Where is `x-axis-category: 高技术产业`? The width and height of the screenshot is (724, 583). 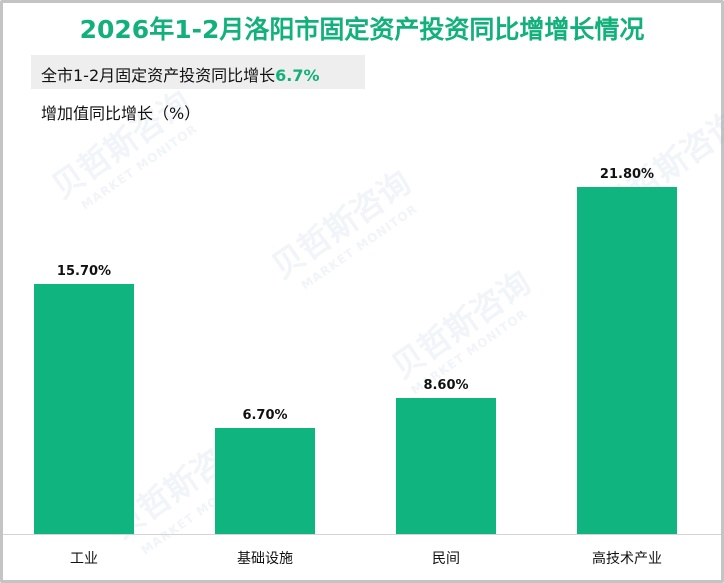 x-axis-category: 高技术产业 is located at coordinates (627, 559).